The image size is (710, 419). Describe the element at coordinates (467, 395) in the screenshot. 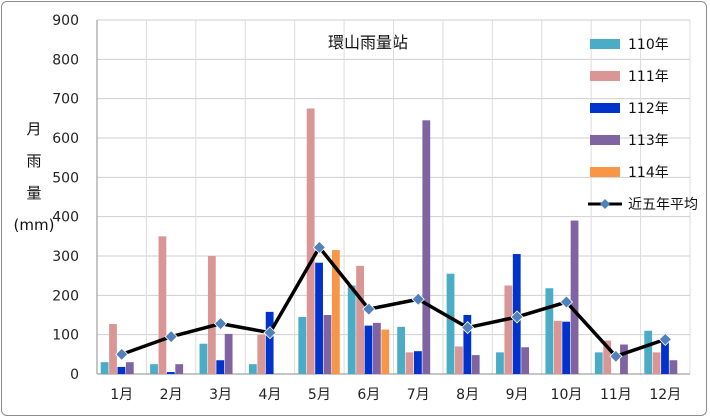

I see `x-tick-label: 8月` at that location.